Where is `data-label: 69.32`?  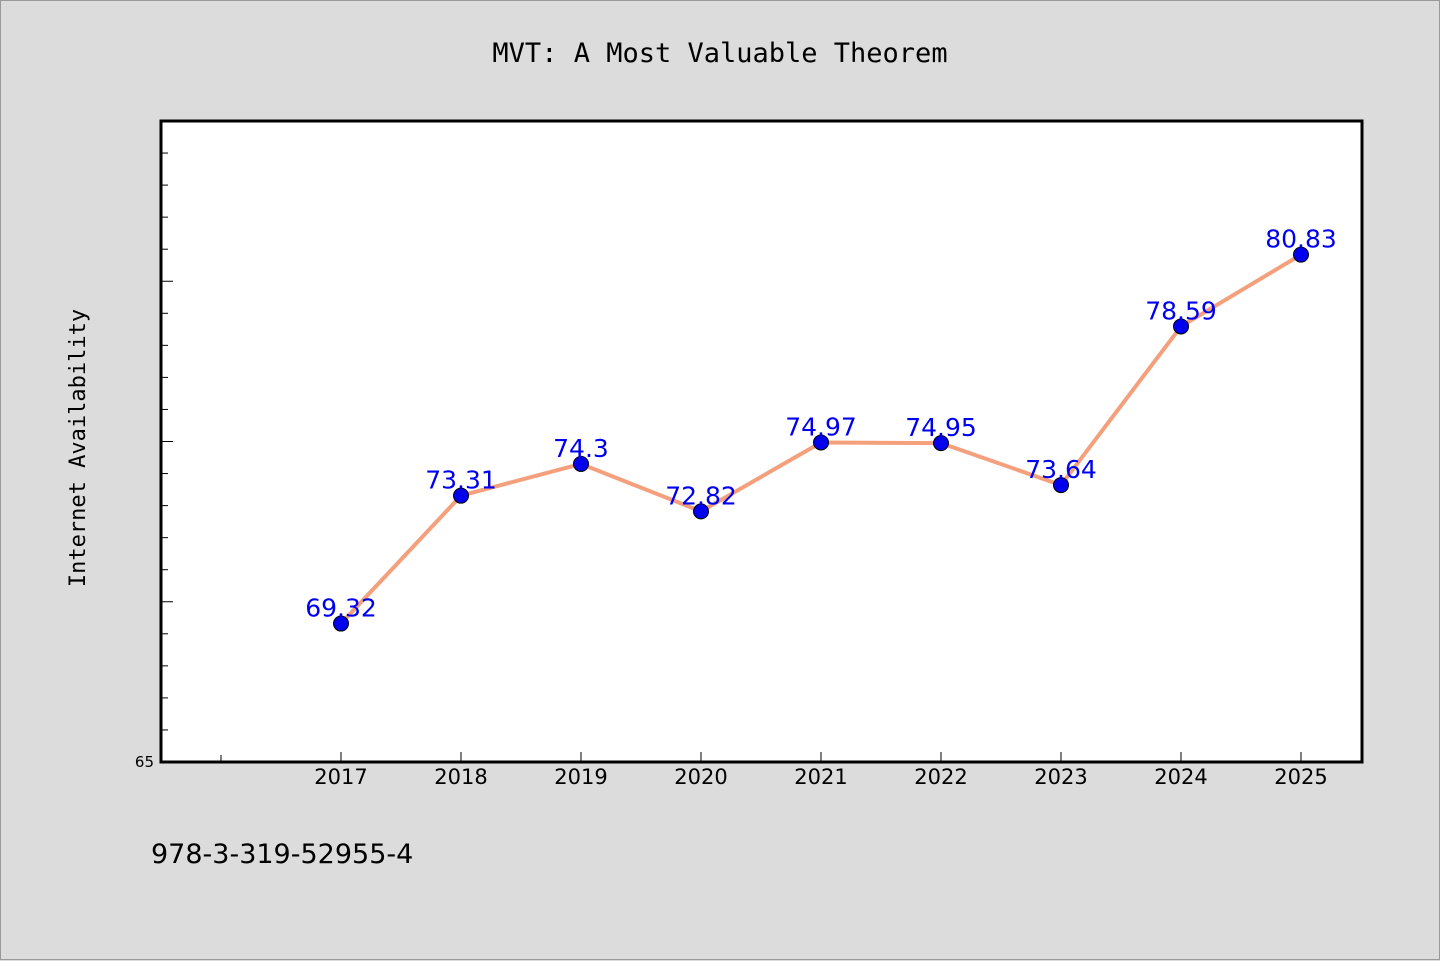
data-label: 69.32 is located at coordinates (341, 608).